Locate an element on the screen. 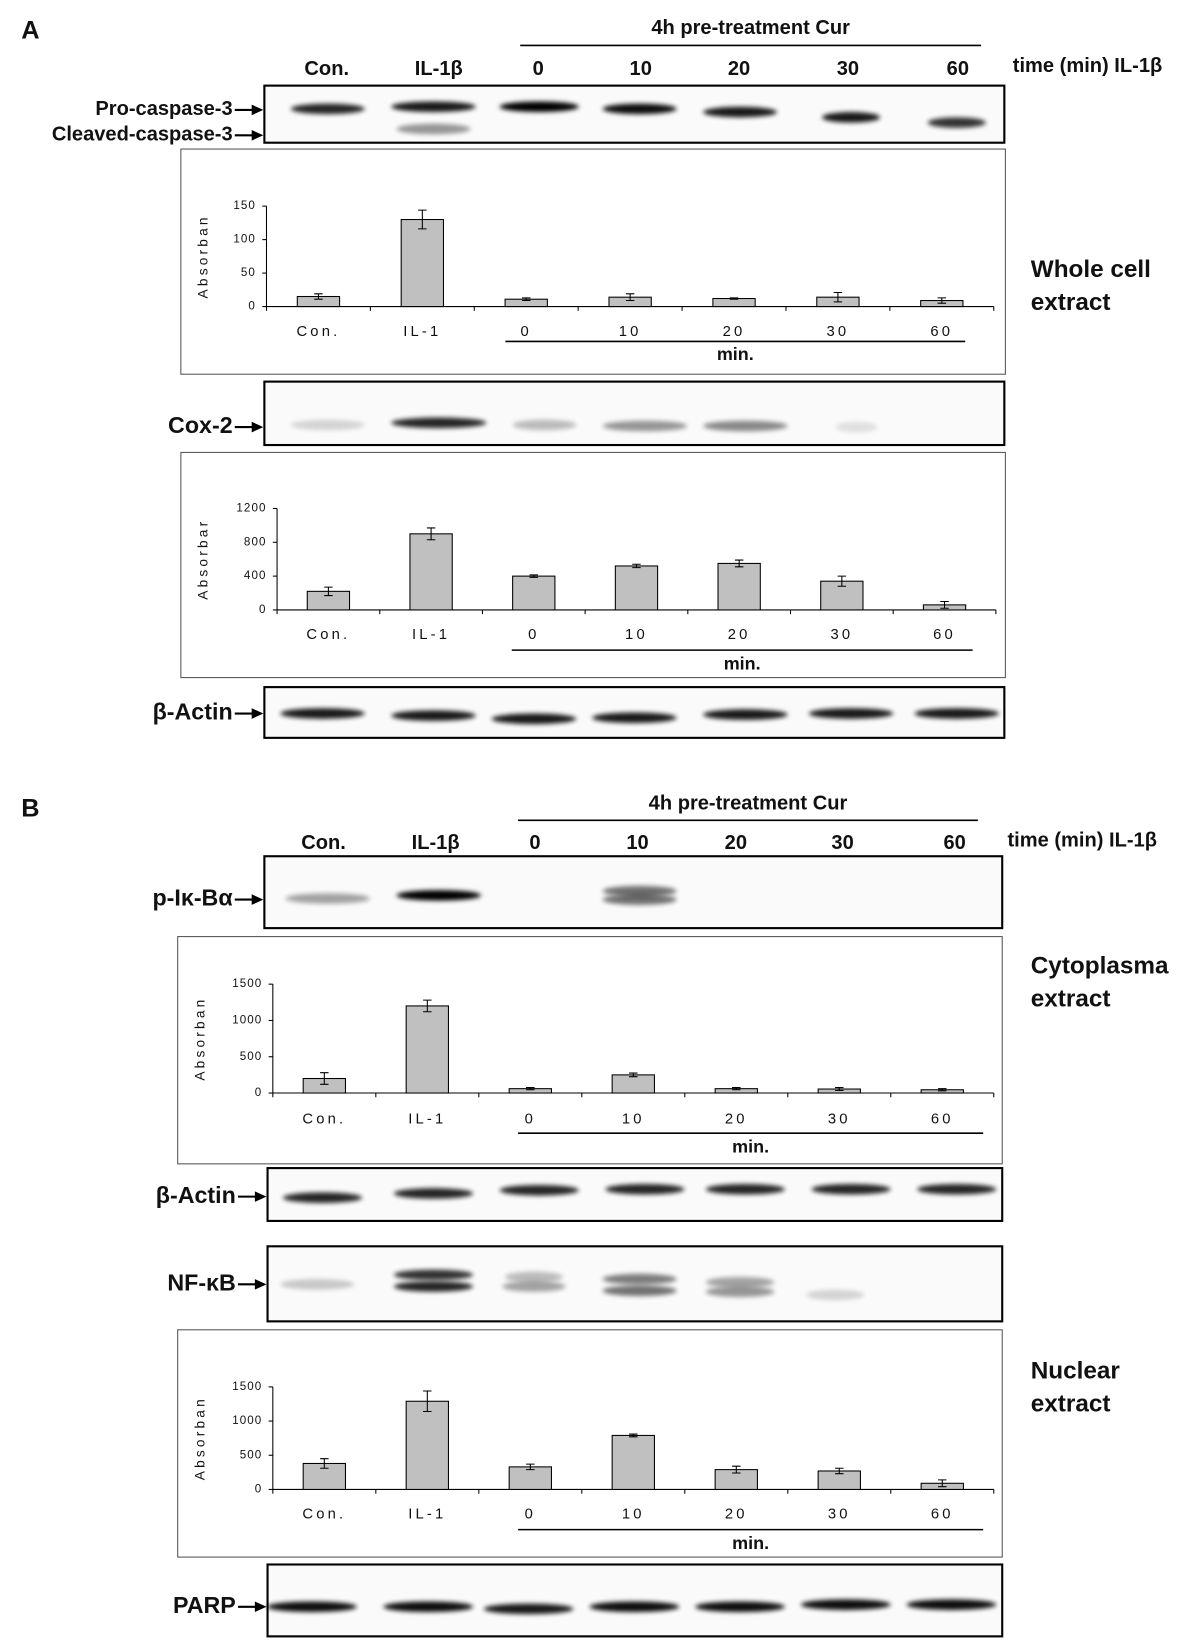 This screenshot has height=1648, width=1200. y-tick-label: 1500 is located at coordinates (247, 983).